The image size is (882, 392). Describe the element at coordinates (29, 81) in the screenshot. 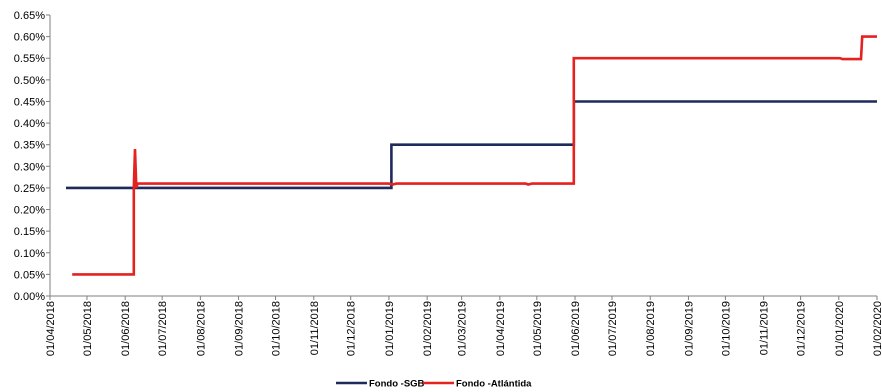

I see `y-tick-label: 0.50%` at that location.